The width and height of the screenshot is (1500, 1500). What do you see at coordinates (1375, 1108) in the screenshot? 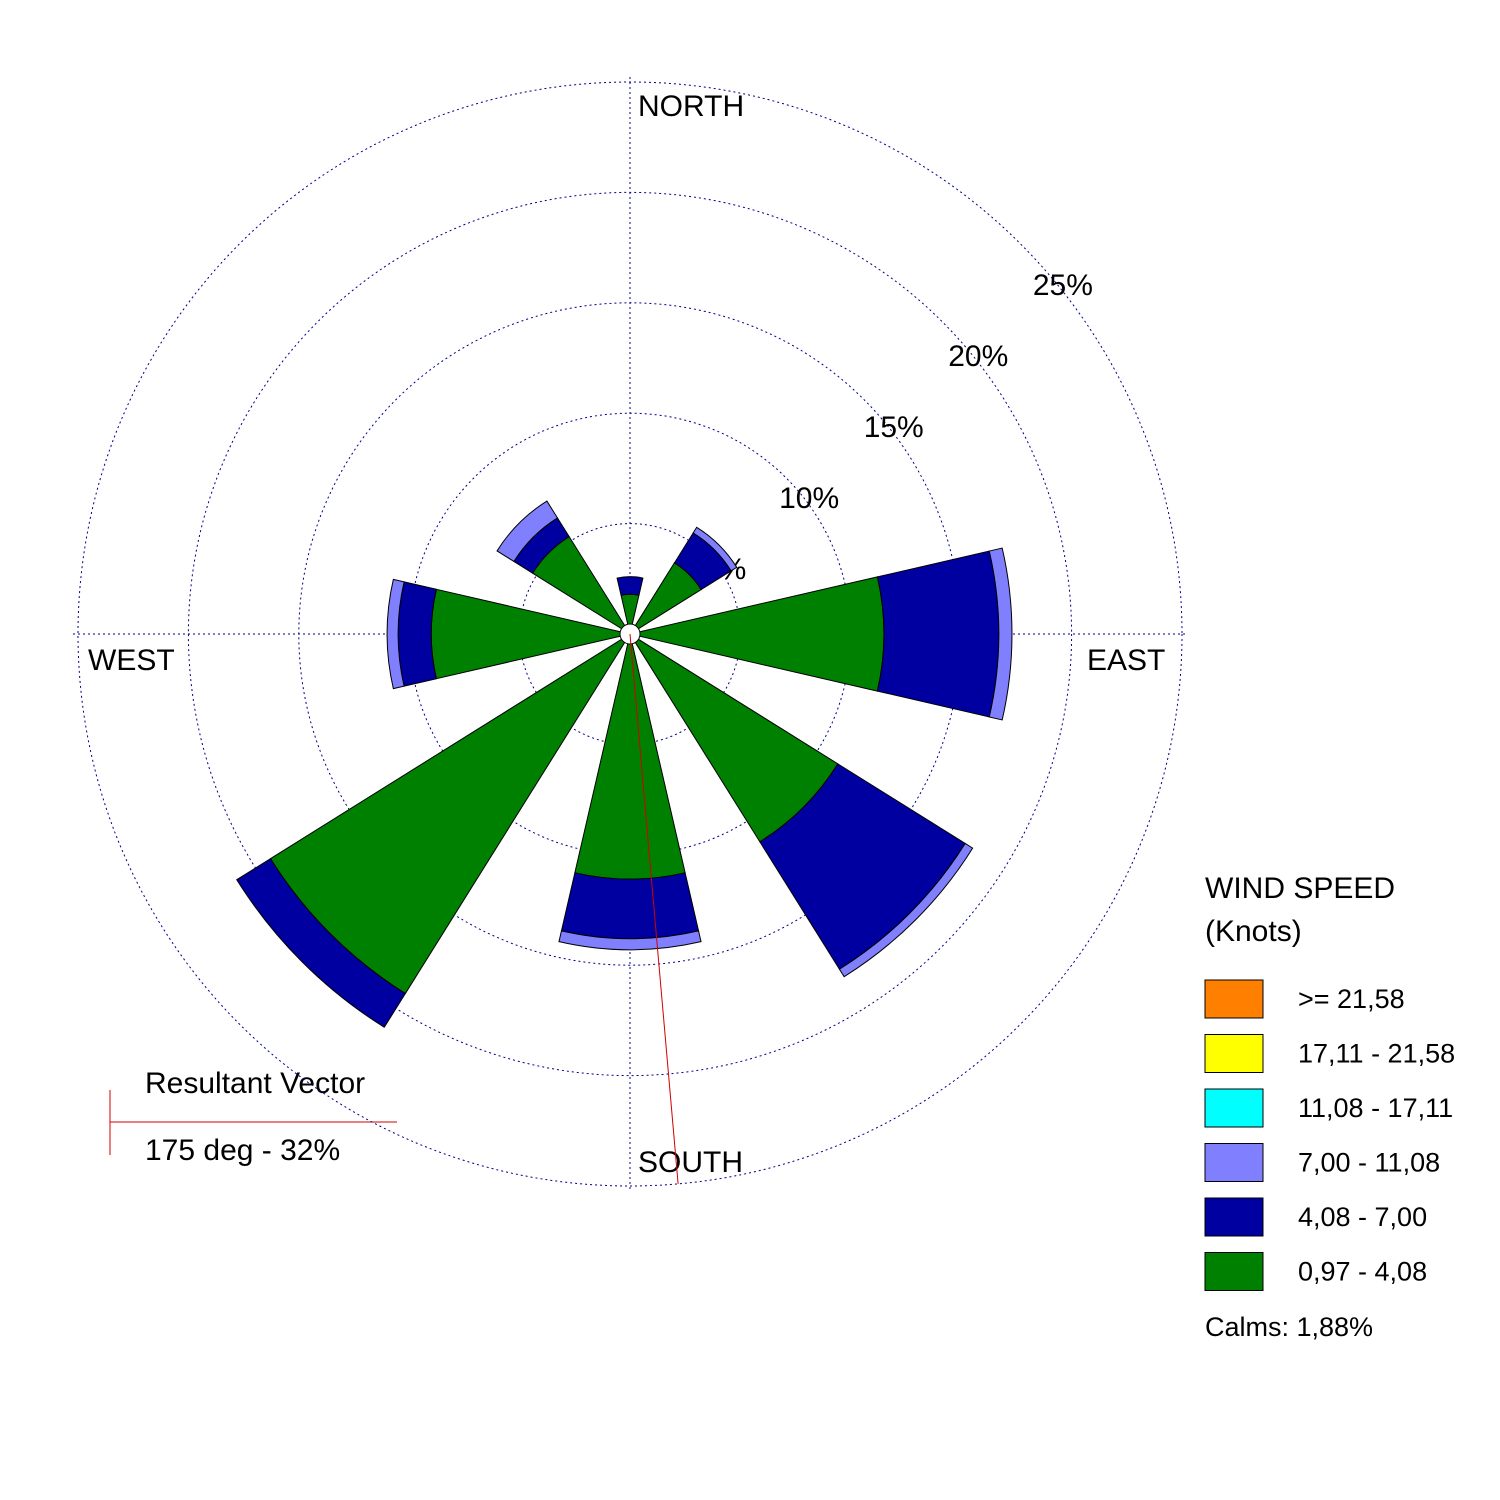
I see `legend-label: 11,08 - 17,11` at bounding box center [1375, 1108].